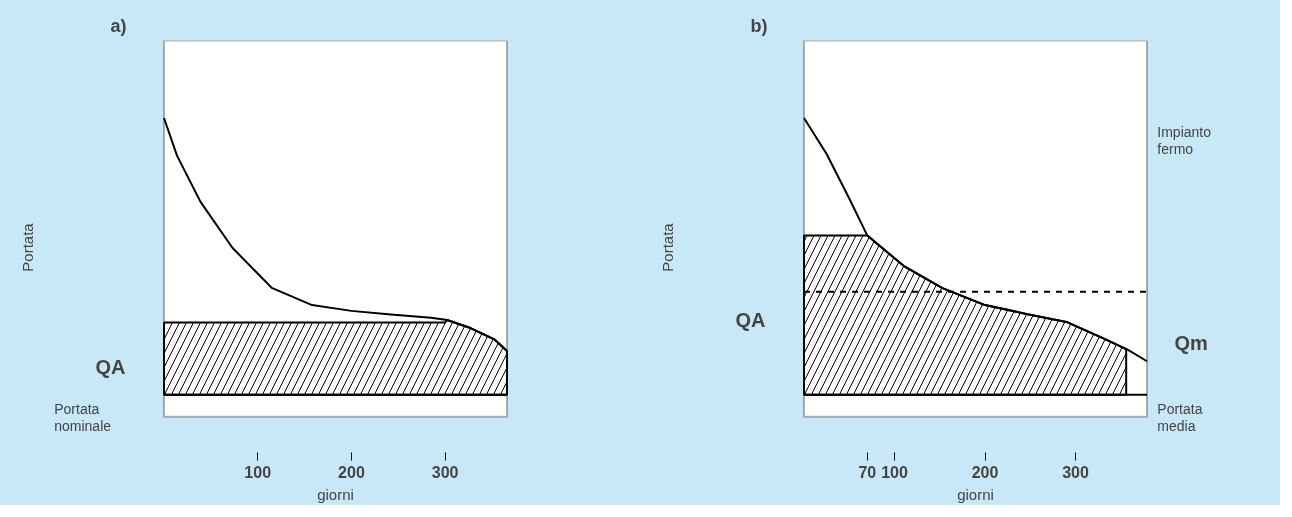  Describe the element at coordinates (1184, 140) in the screenshot. I see `text: Impianto fermo` at that location.